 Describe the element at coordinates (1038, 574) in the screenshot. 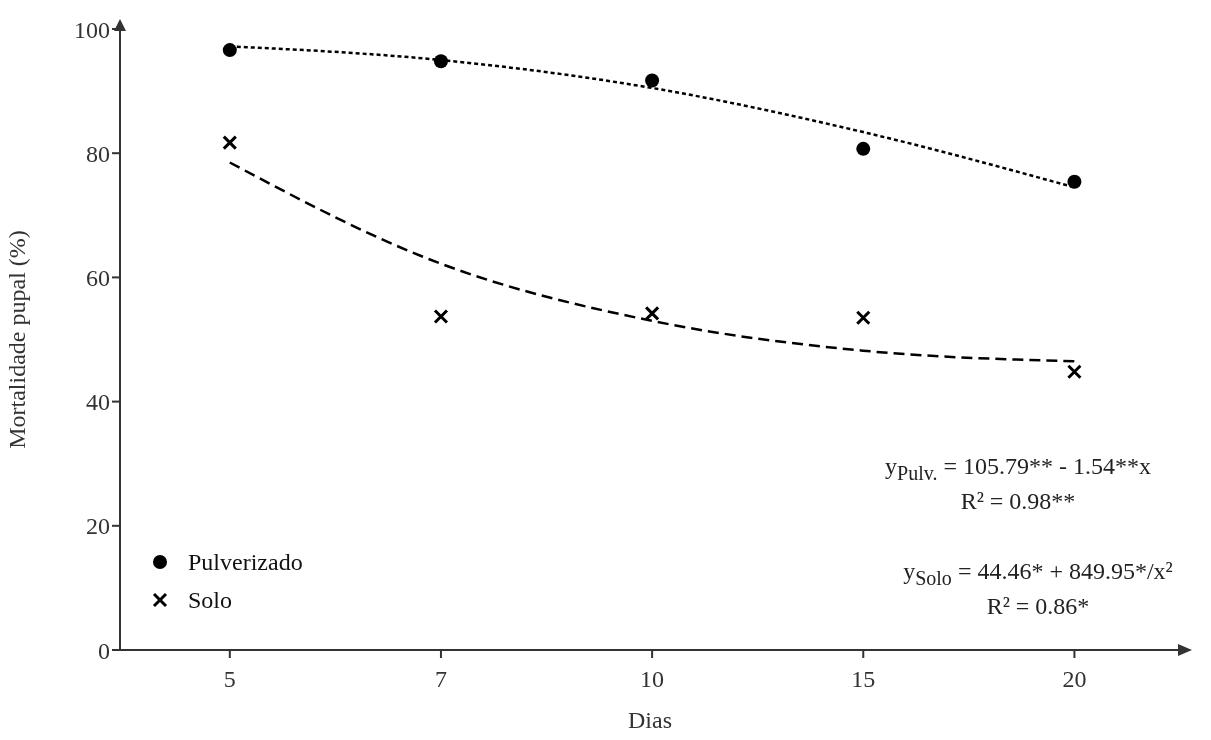

I see `annotation: y$_{Solo}$ = 44.46* + 849.95*/x²` at that location.